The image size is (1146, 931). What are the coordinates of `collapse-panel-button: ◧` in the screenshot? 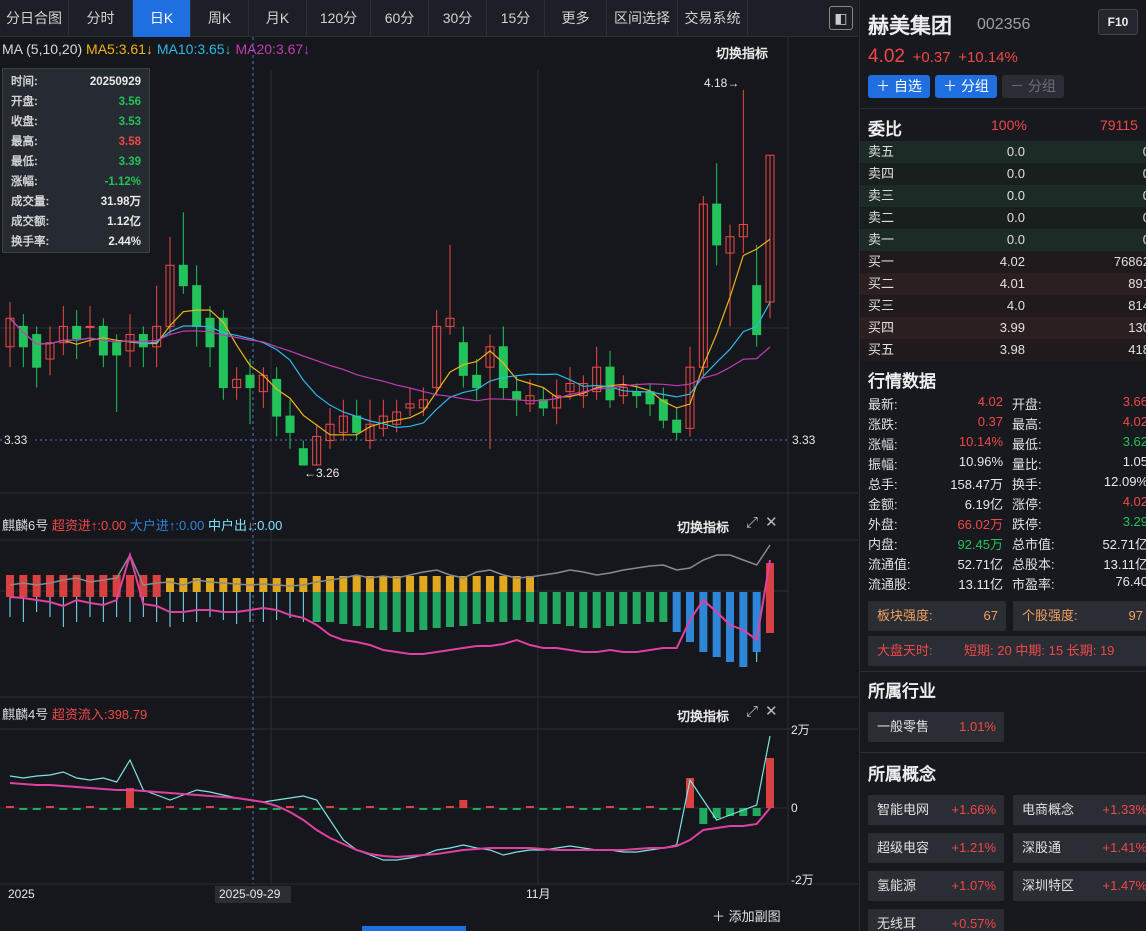 It's located at (841, 18).